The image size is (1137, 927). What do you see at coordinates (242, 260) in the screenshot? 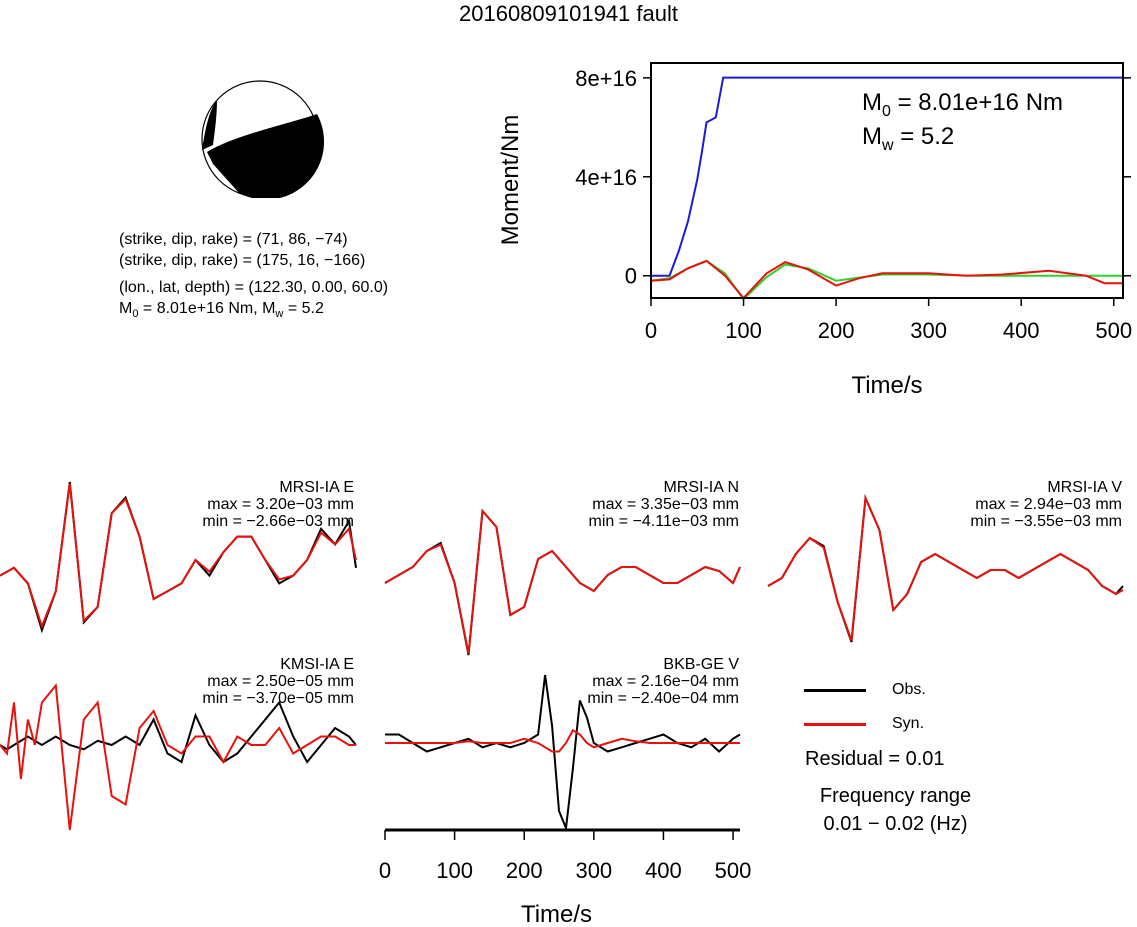
I see `nodal-plane-2: (strike, dip, rake) = (175, 16, −166)` at bounding box center [242, 260].